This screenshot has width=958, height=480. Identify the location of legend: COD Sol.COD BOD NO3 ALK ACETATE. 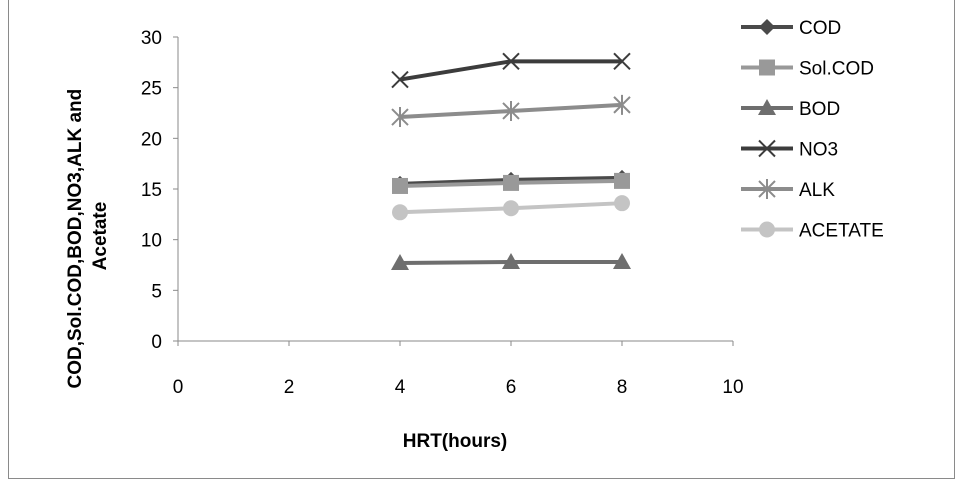
(812, 130).